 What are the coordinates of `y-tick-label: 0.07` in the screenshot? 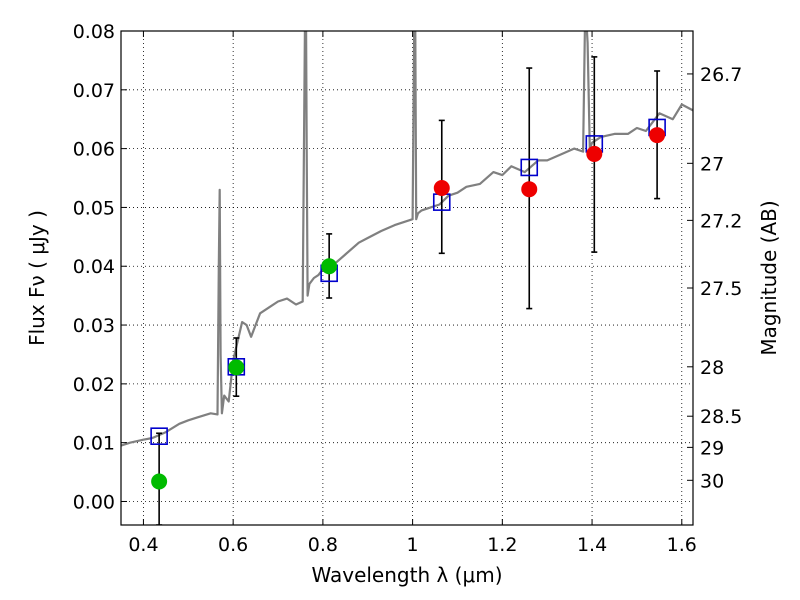 It's located at (94, 91).